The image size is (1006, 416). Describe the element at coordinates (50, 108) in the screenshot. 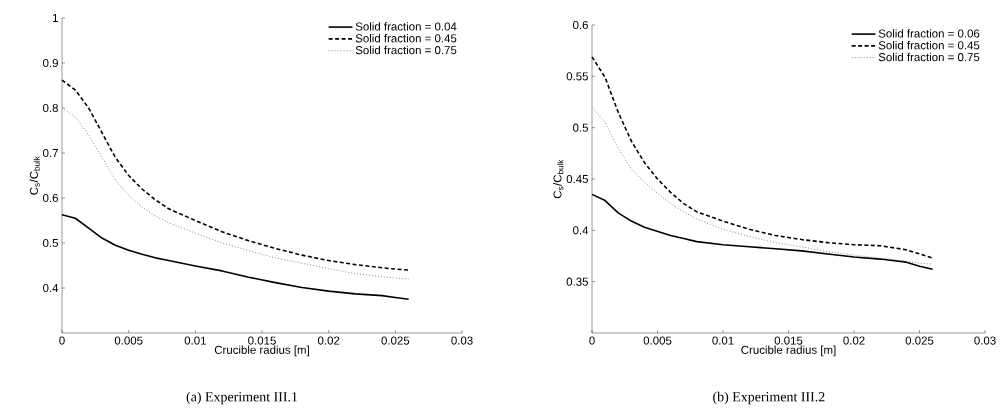

I see `y-tick-label: 0.8` at that location.